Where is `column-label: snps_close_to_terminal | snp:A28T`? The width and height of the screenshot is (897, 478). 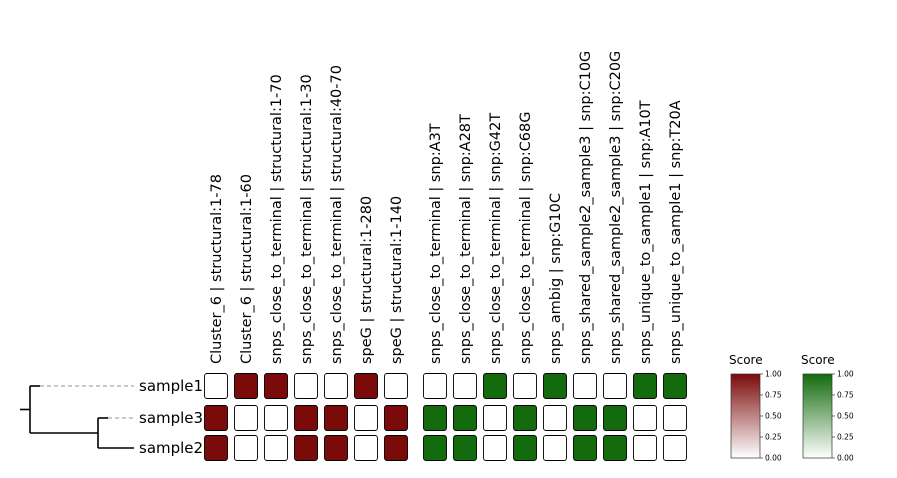 column-label: snps_close_to_terminal | snp:A28T is located at coordinates (466, 239).